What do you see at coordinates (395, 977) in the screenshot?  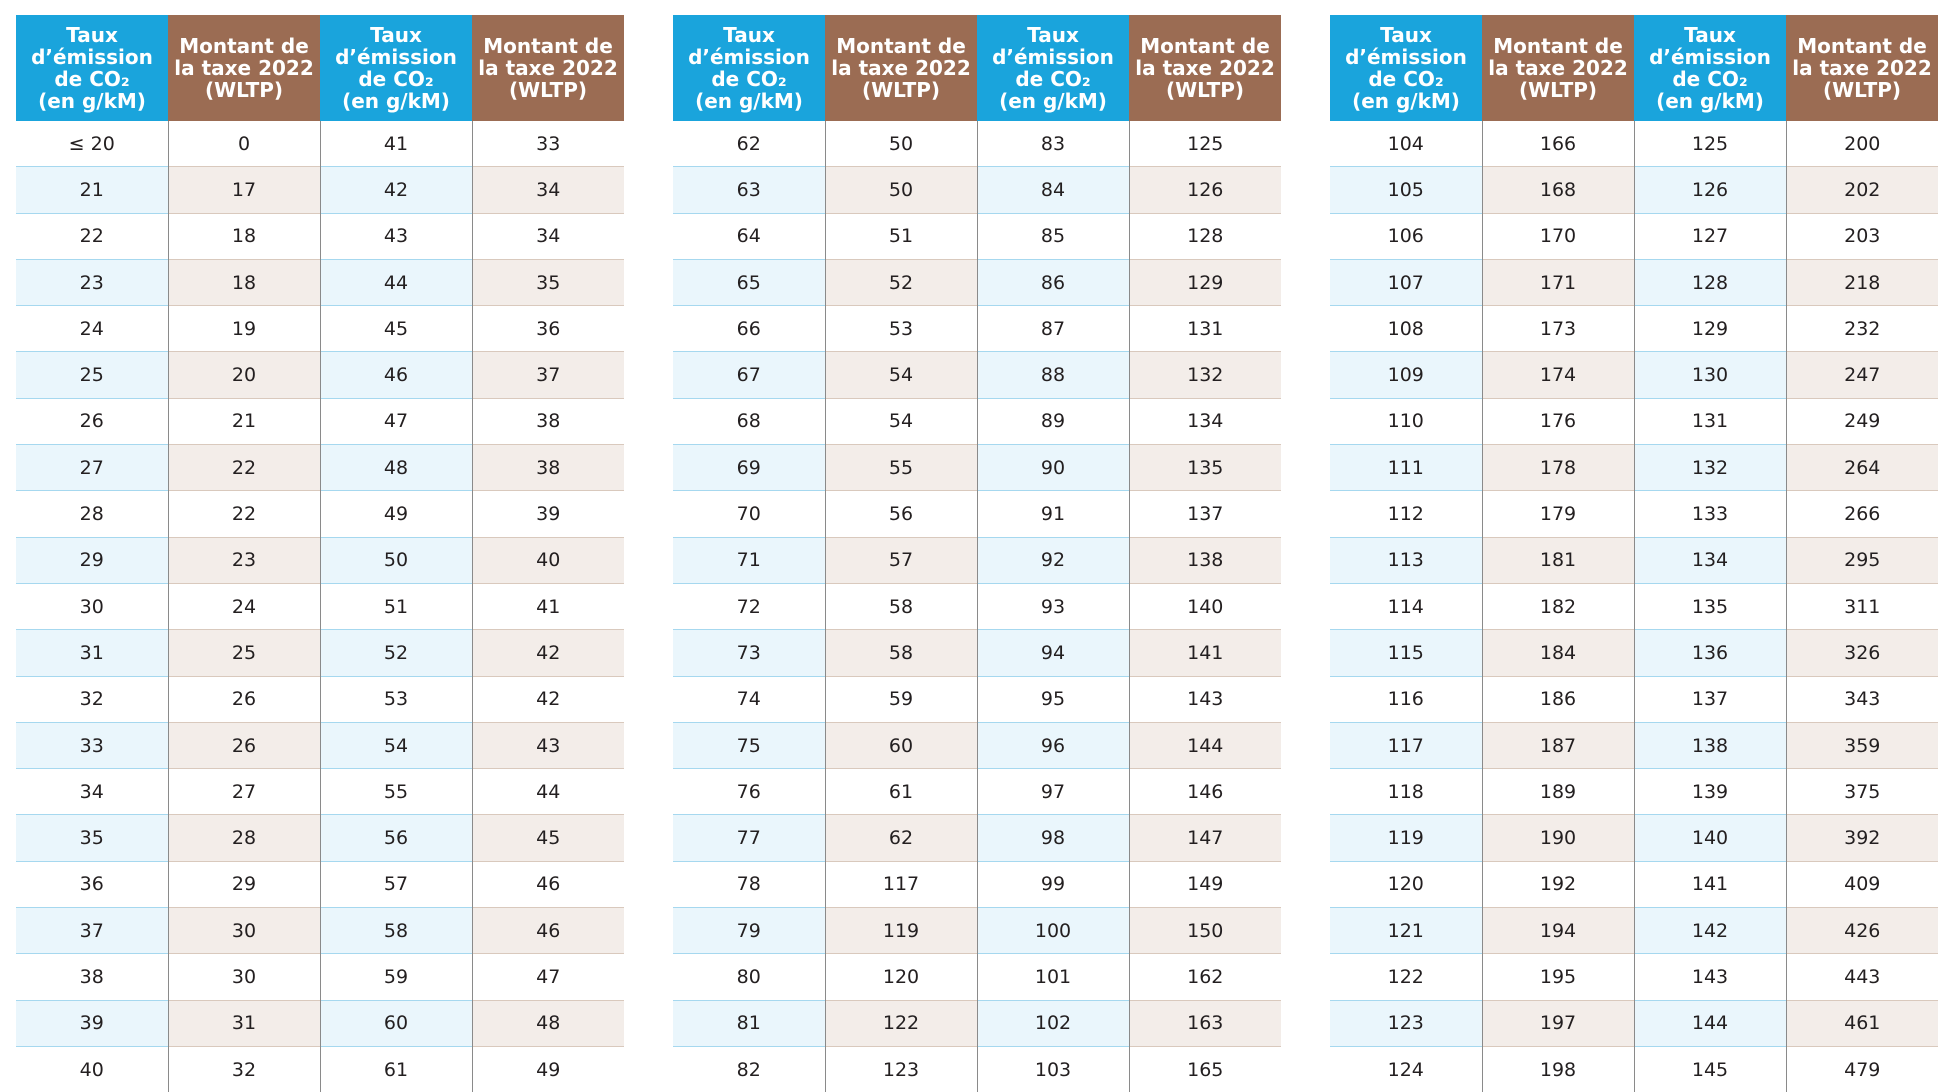 I see `cell-co2-emission: 59` at bounding box center [395, 977].